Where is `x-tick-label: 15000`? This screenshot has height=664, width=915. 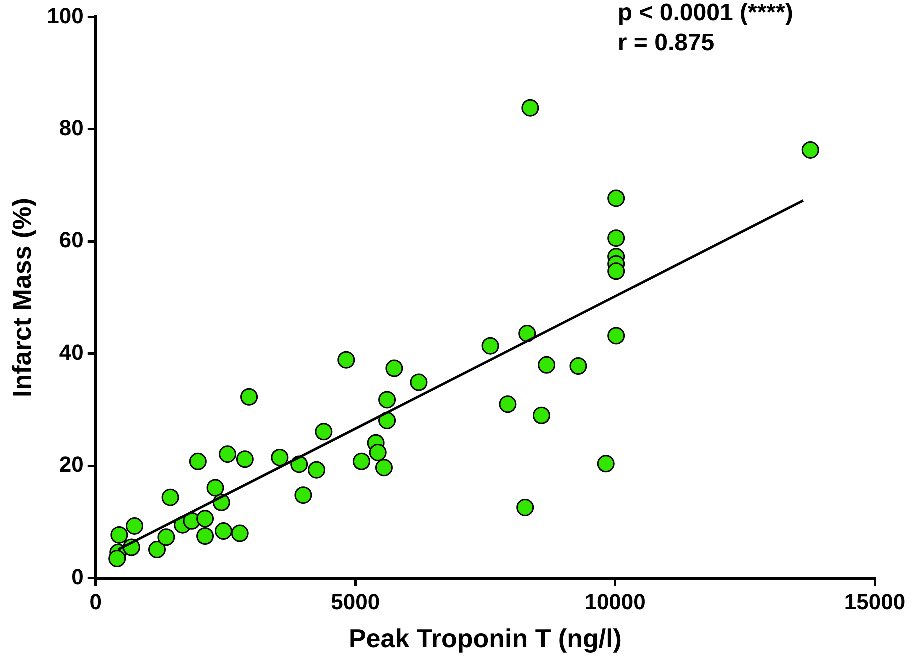
x-tick-label: 15000 is located at coordinates (875, 602).